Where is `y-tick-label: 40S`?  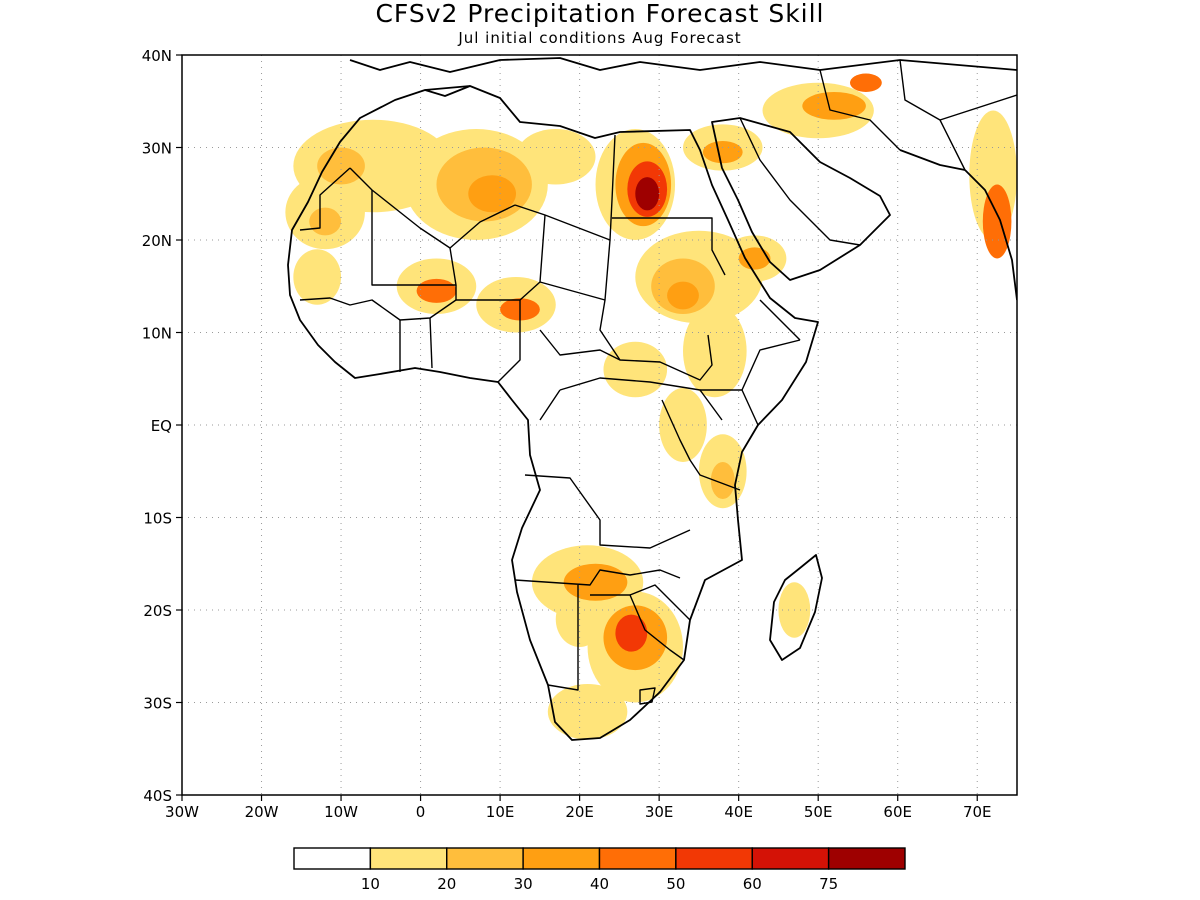
y-tick-label: 40S is located at coordinates (157, 796).